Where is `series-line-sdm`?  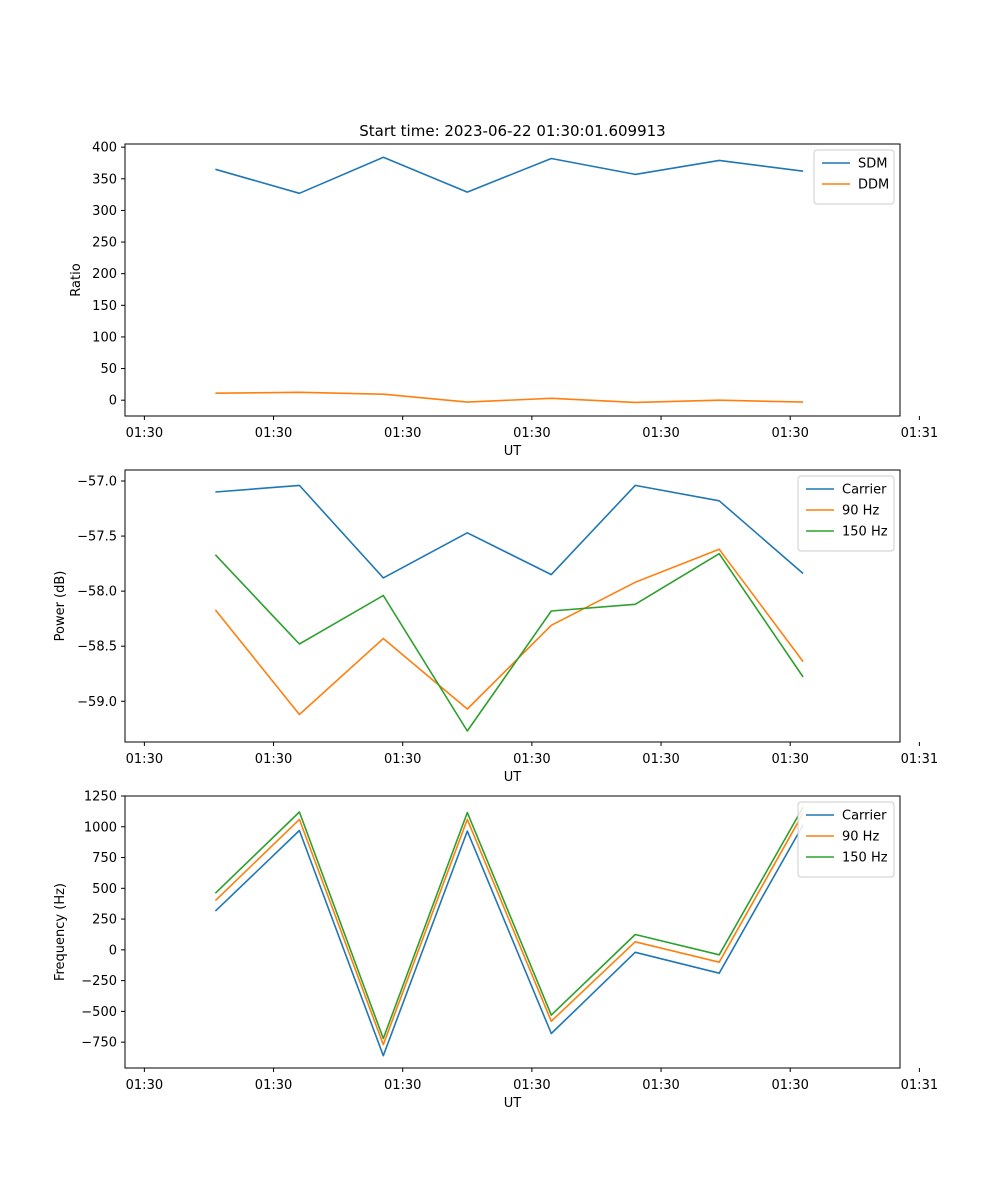 series-line-sdm is located at coordinates (509, 175).